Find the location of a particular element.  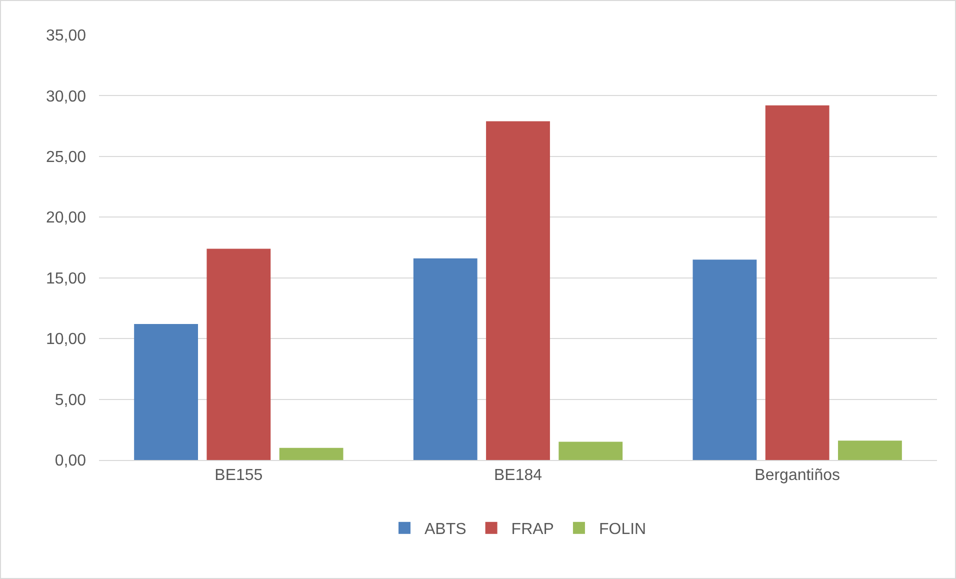

y-tick-label: 35,00 is located at coordinates (66, 36).